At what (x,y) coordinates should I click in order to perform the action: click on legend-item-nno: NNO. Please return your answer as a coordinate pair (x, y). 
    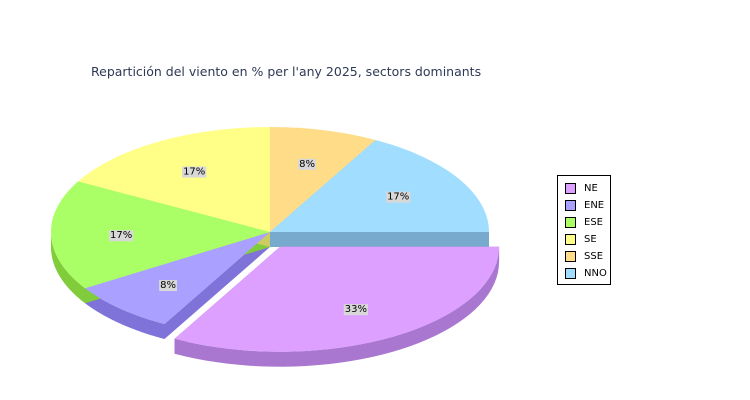
    Looking at the image, I should click on (584, 273).